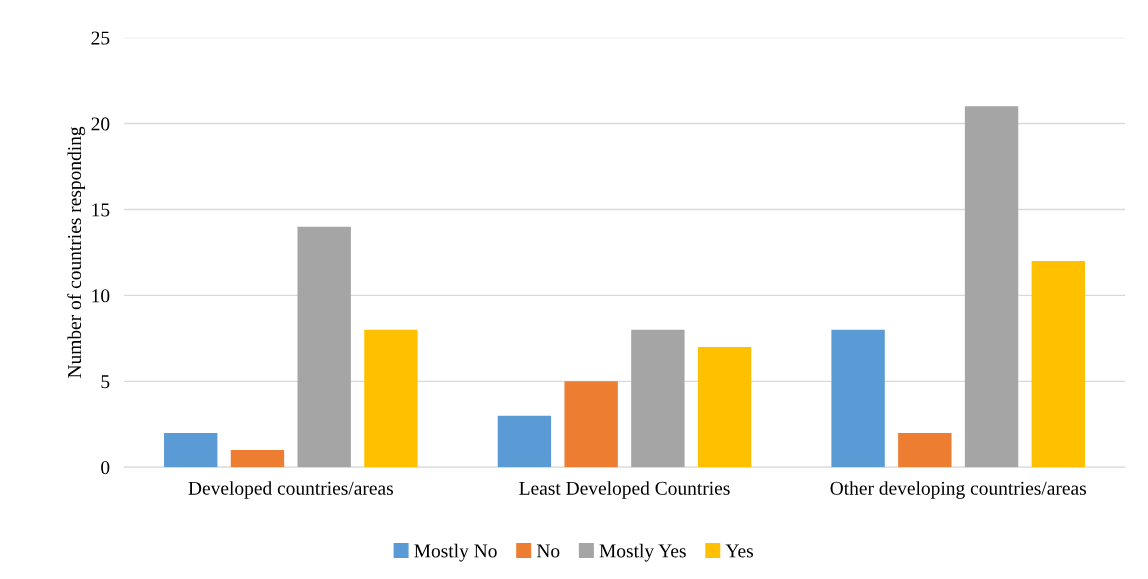 This screenshot has width=1148, height=579. I want to click on legend-label: No, so click(548, 551).